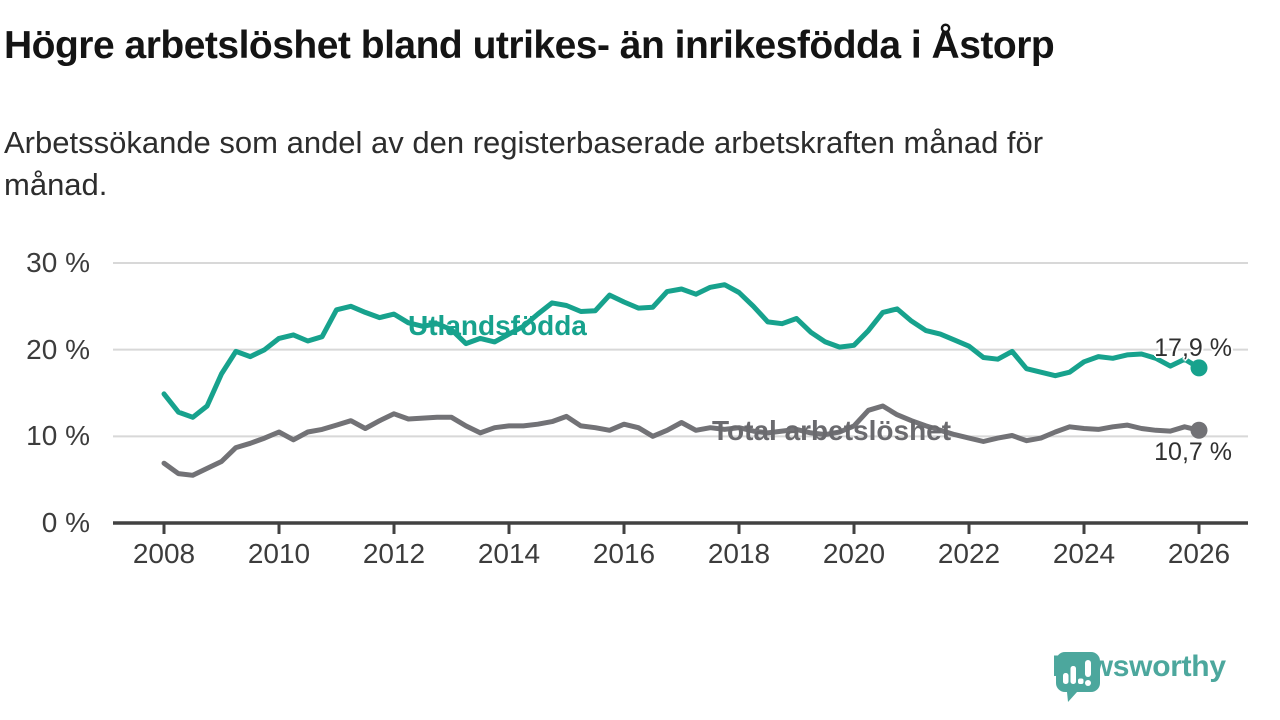  What do you see at coordinates (969, 553) in the screenshot?
I see `x-tick-label-2022: 2022` at bounding box center [969, 553].